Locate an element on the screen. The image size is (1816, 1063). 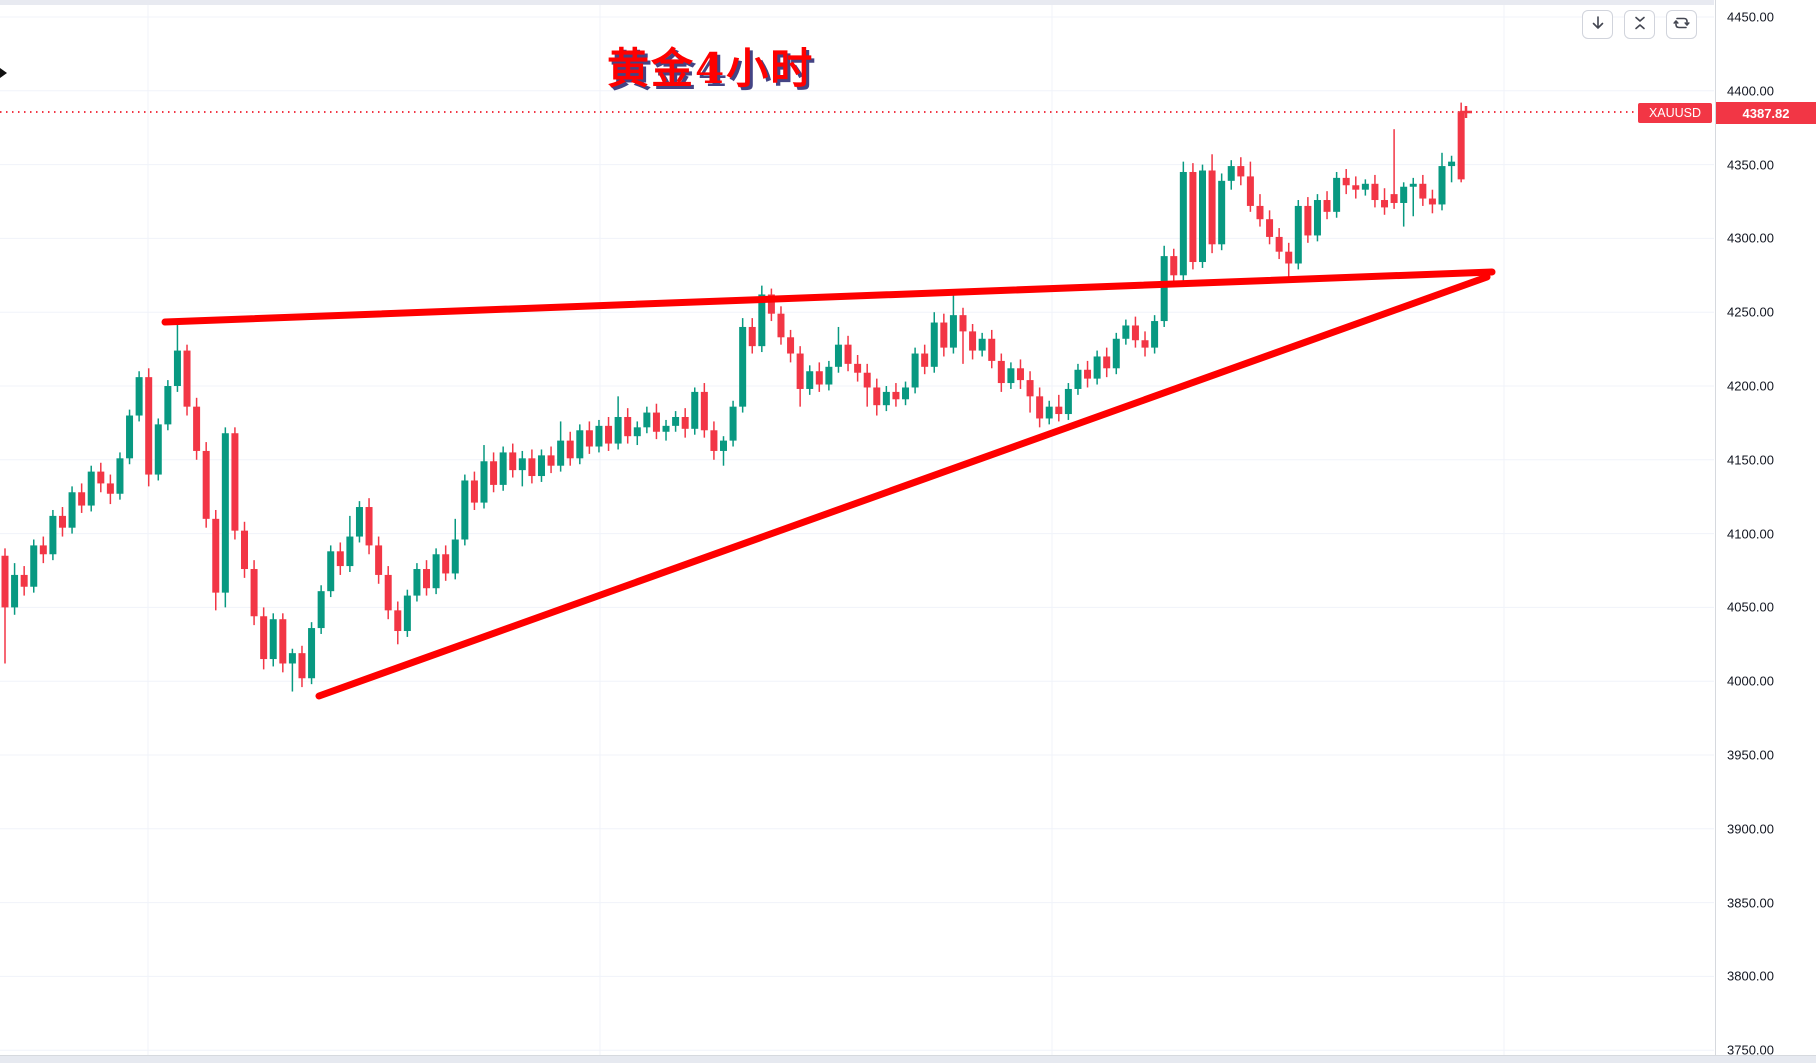
price-axis-label: 4200.00 is located at coordinates (1750, 386).